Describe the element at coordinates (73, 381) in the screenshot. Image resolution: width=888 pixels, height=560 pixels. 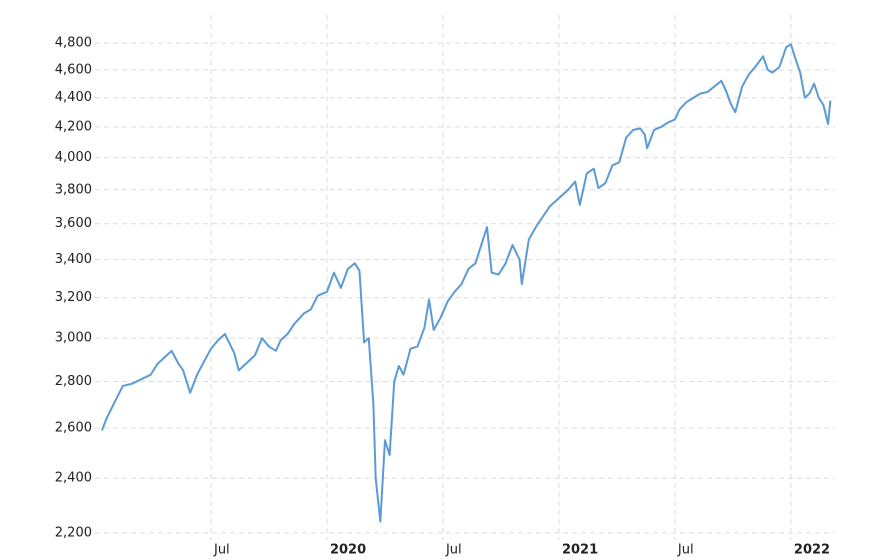
I see `y-tick-label: 2,800` at that location.